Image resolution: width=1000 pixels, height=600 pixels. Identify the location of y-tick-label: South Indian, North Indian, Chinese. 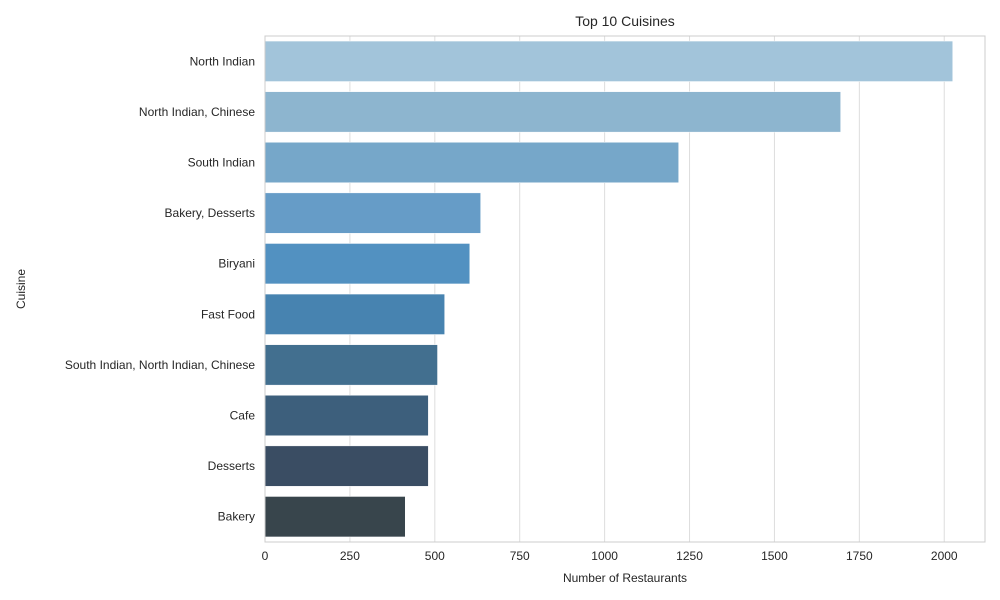
(160, 365).